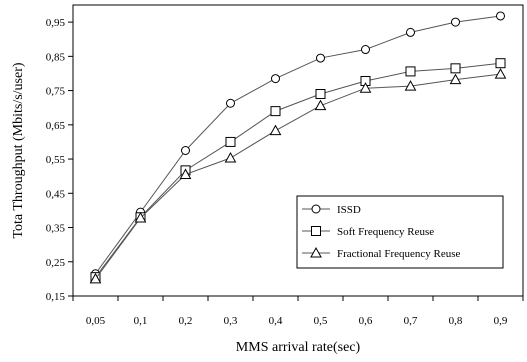 This screenshot has width=527, height=362. What do you see at coordinates (349, 210) in the screenshot?
I see `legend-label: ISSD` at bounding box center [349, 210].